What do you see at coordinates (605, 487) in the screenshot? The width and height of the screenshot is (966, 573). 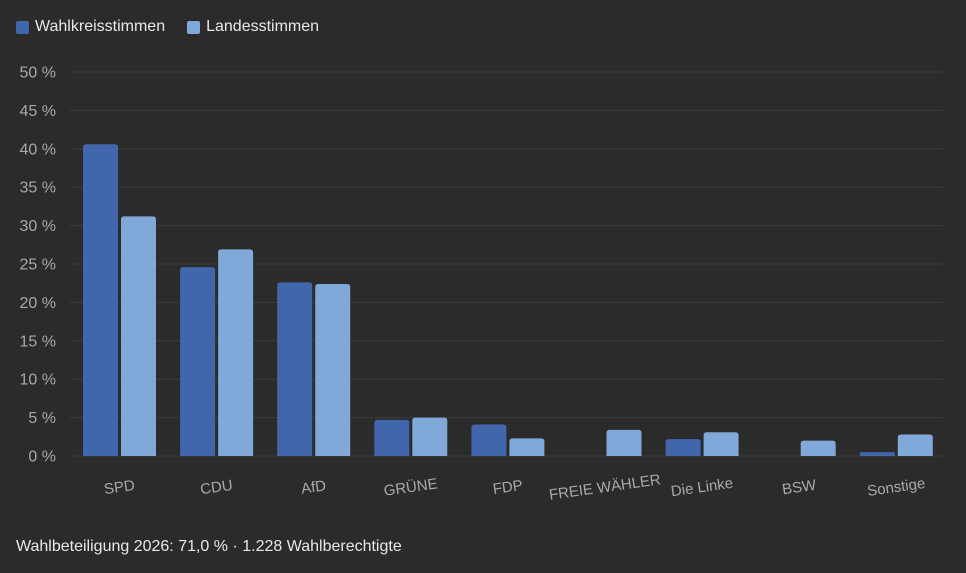 I see `x-tick-label: FREIE WÄHLER` at bounding box center [605, 487].